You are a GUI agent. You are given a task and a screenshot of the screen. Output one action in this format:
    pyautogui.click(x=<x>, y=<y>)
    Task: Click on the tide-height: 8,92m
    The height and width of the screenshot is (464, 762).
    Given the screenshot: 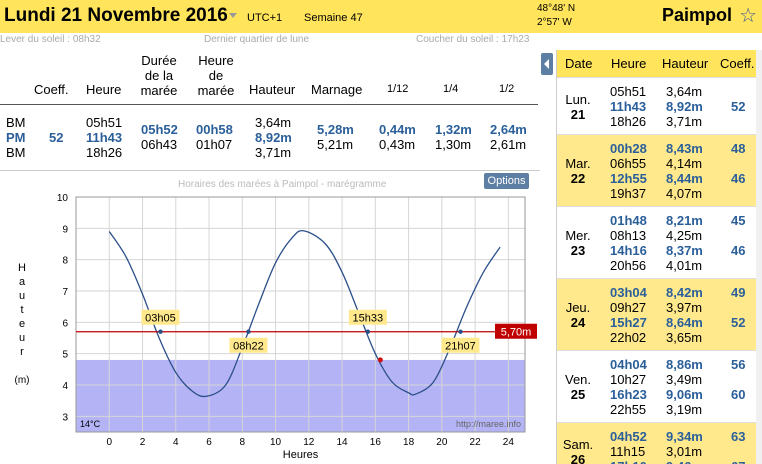 What is the action you would take?
    pyautogui.click(x=684, y=106)
    